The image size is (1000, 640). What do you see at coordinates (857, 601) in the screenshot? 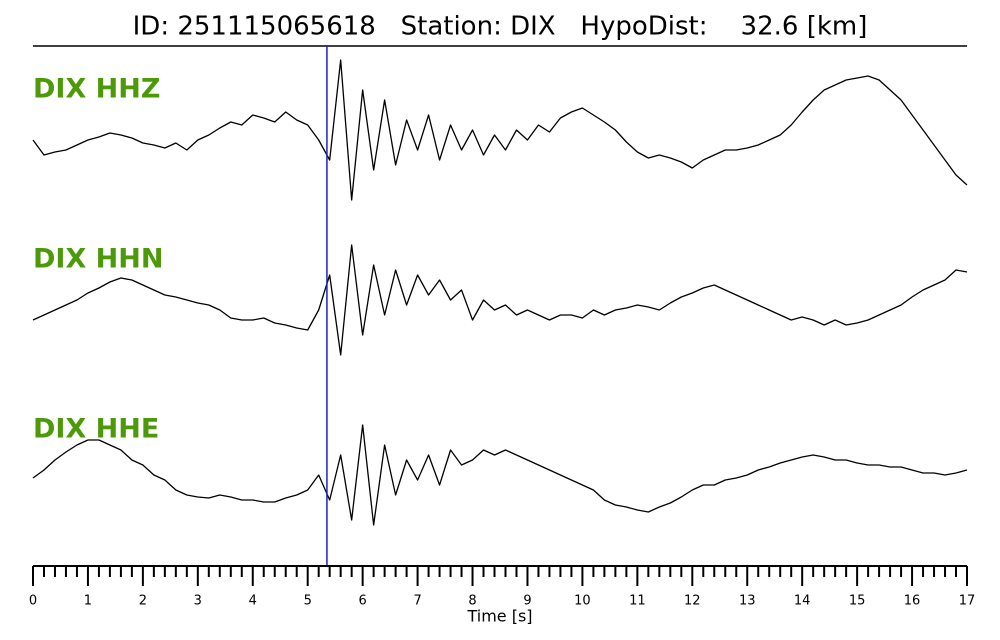
I see `x-tick-label: 15` at bounding box center [857, 601].